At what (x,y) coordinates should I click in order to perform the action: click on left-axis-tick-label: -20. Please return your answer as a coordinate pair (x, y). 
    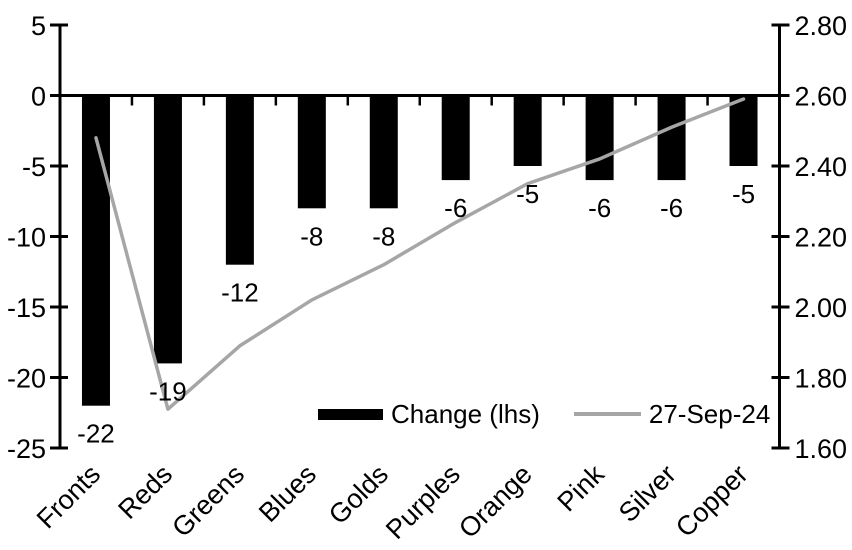
    Looking at the image, I should click on (26, 379).